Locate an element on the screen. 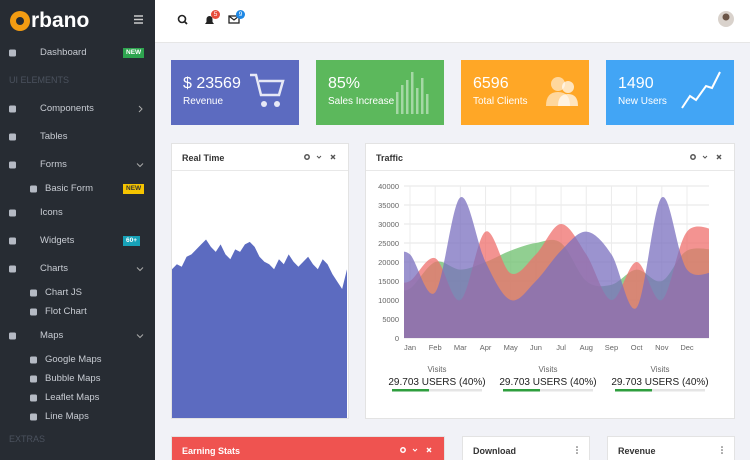 The height and width of the screenshot is (460, 750). y-tick-label: 10000 is located at coordinates (388, 300).